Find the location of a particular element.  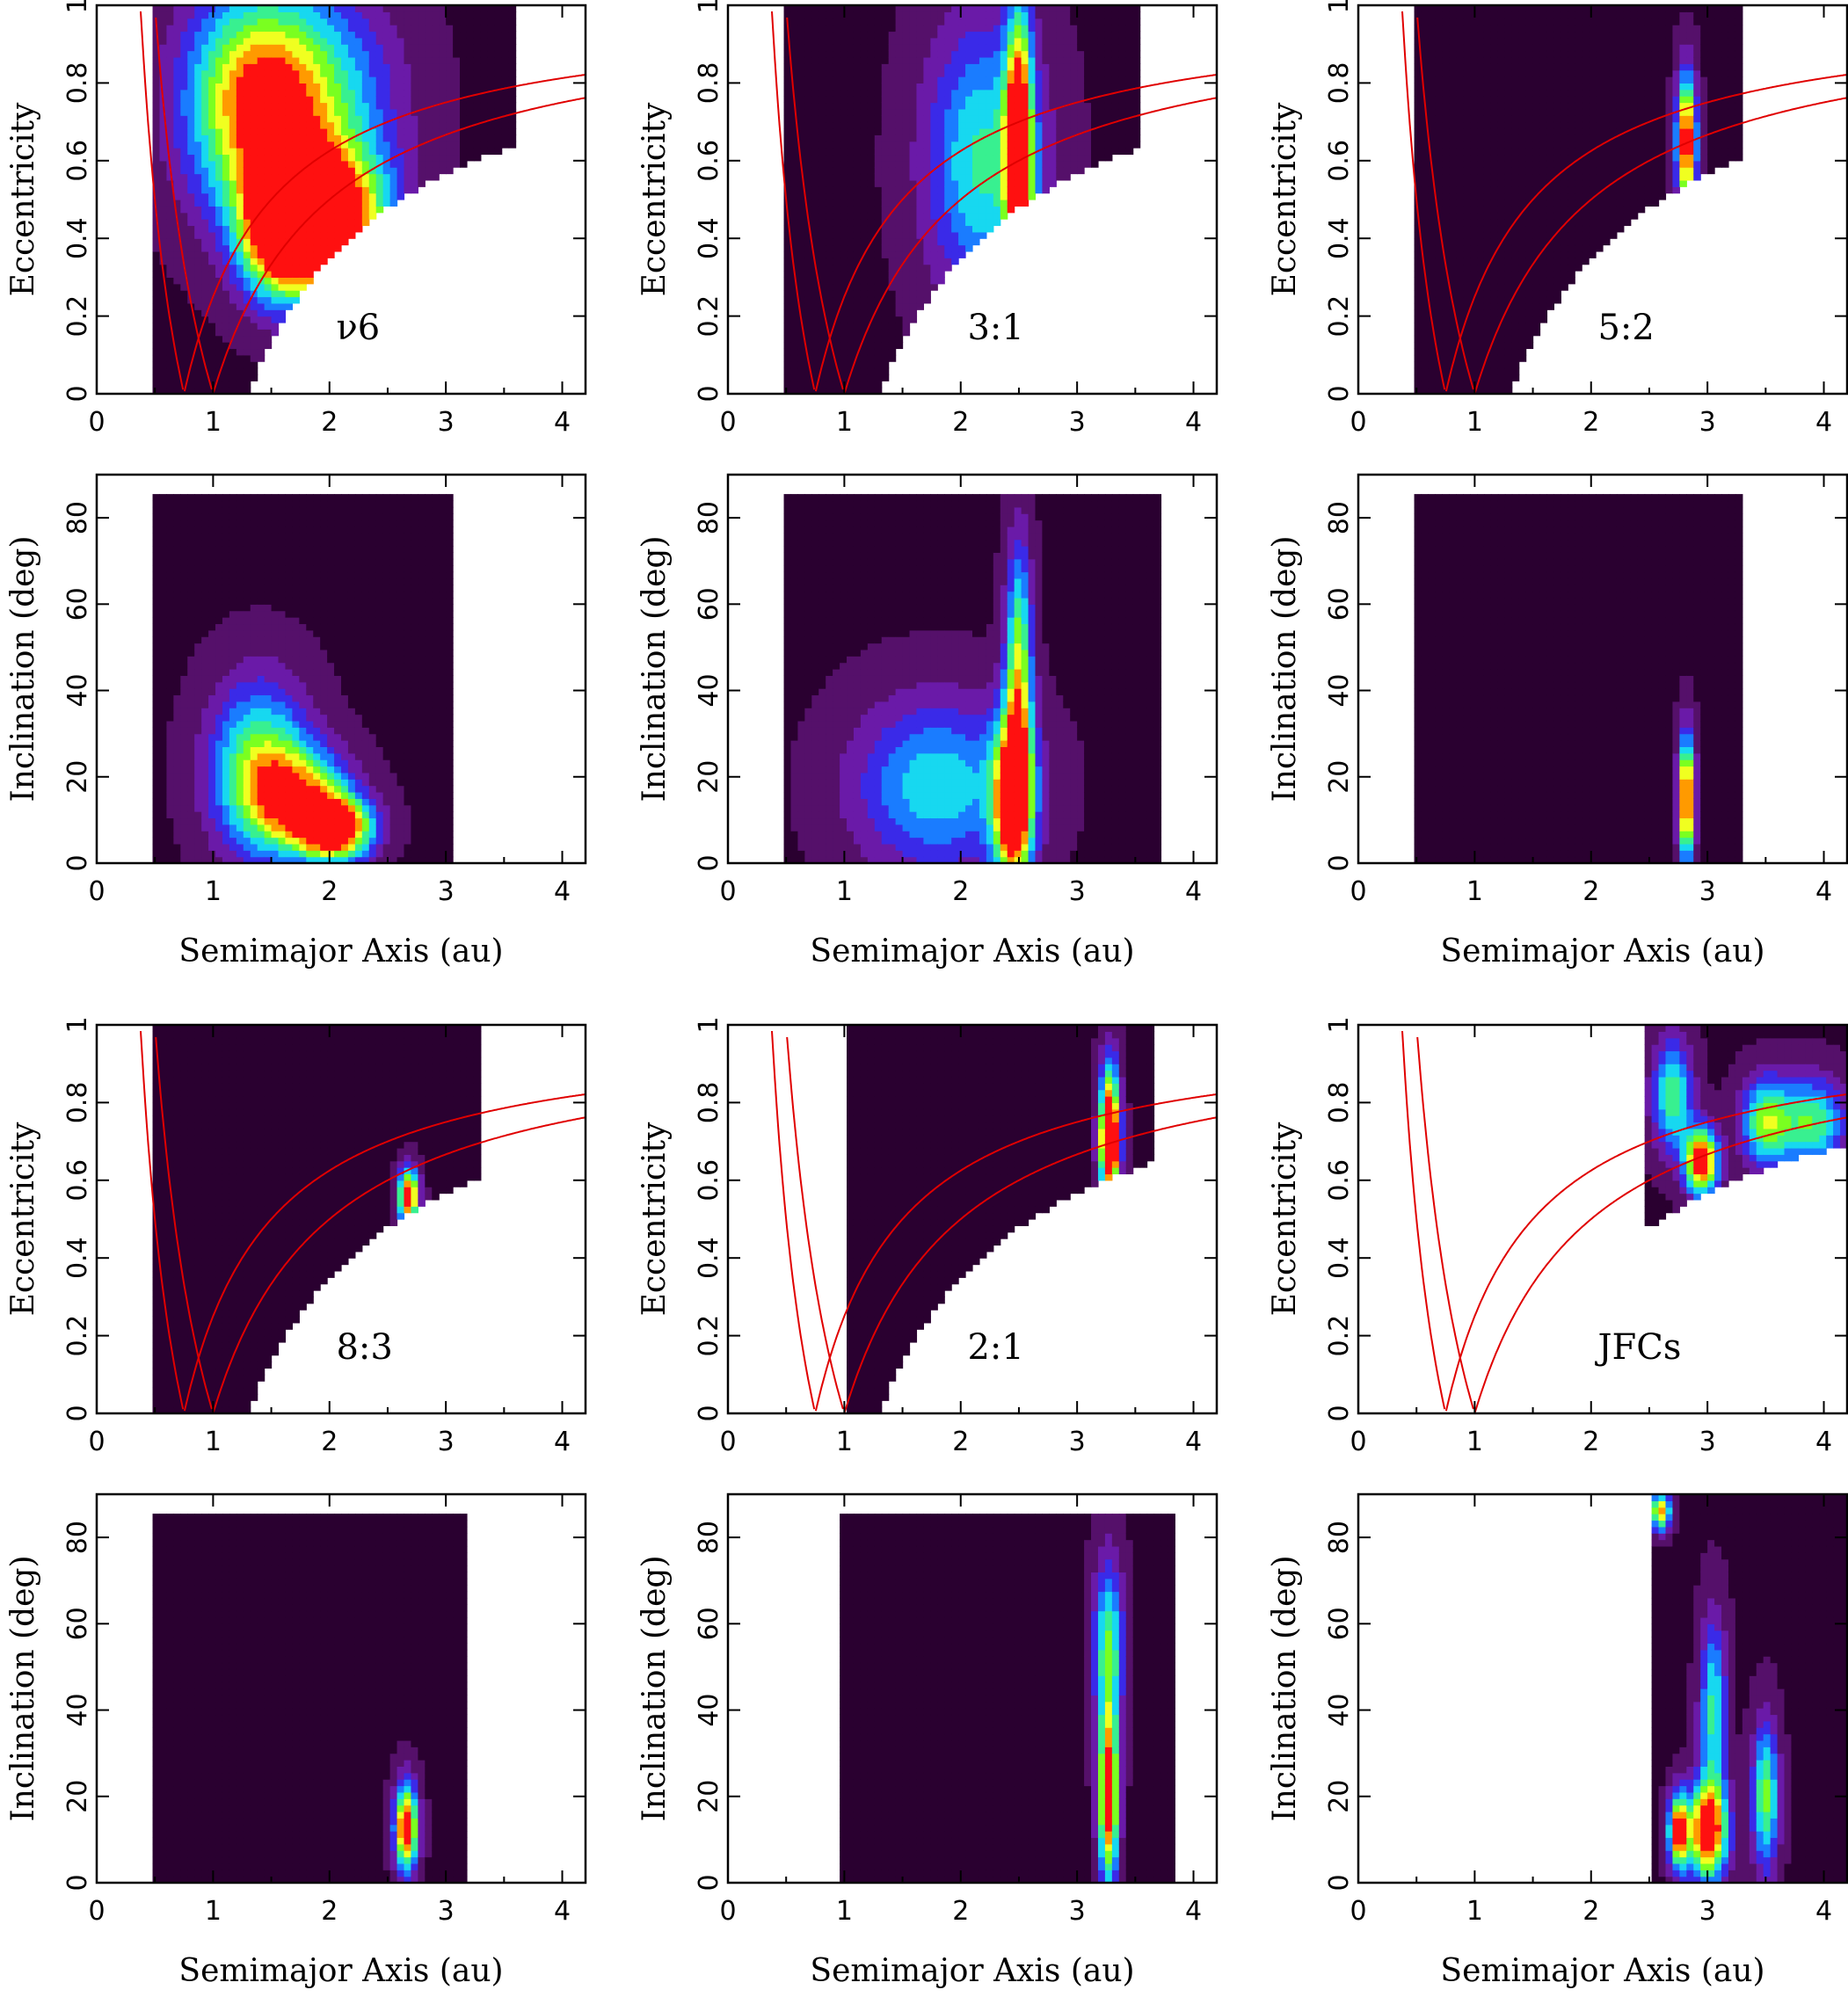

panel-nu6-ae: 0 1 2 3 4 0 0.2 0.4 0.6 0.8 1 Eccentricity ν6 is located at coordinates (296, 219).